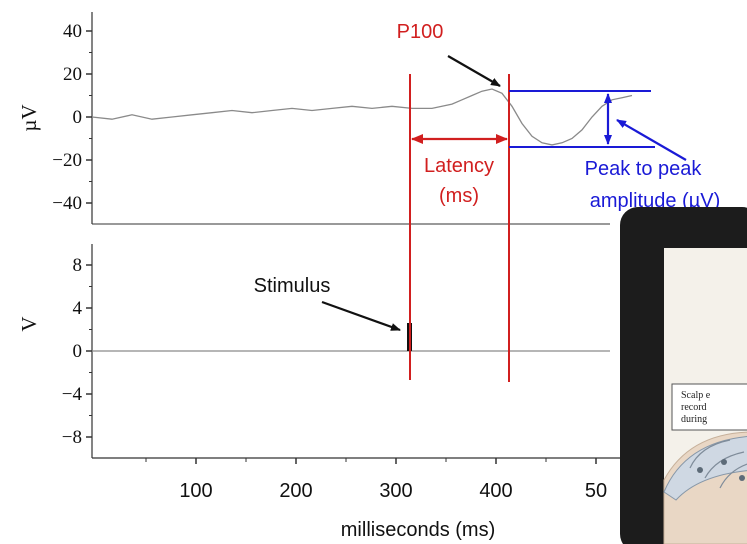 This screenshot has height=544, width=747. Describe the element at coordinates (694, 407) in the screenshot. I see `inset-caption-line2: record` at that location.